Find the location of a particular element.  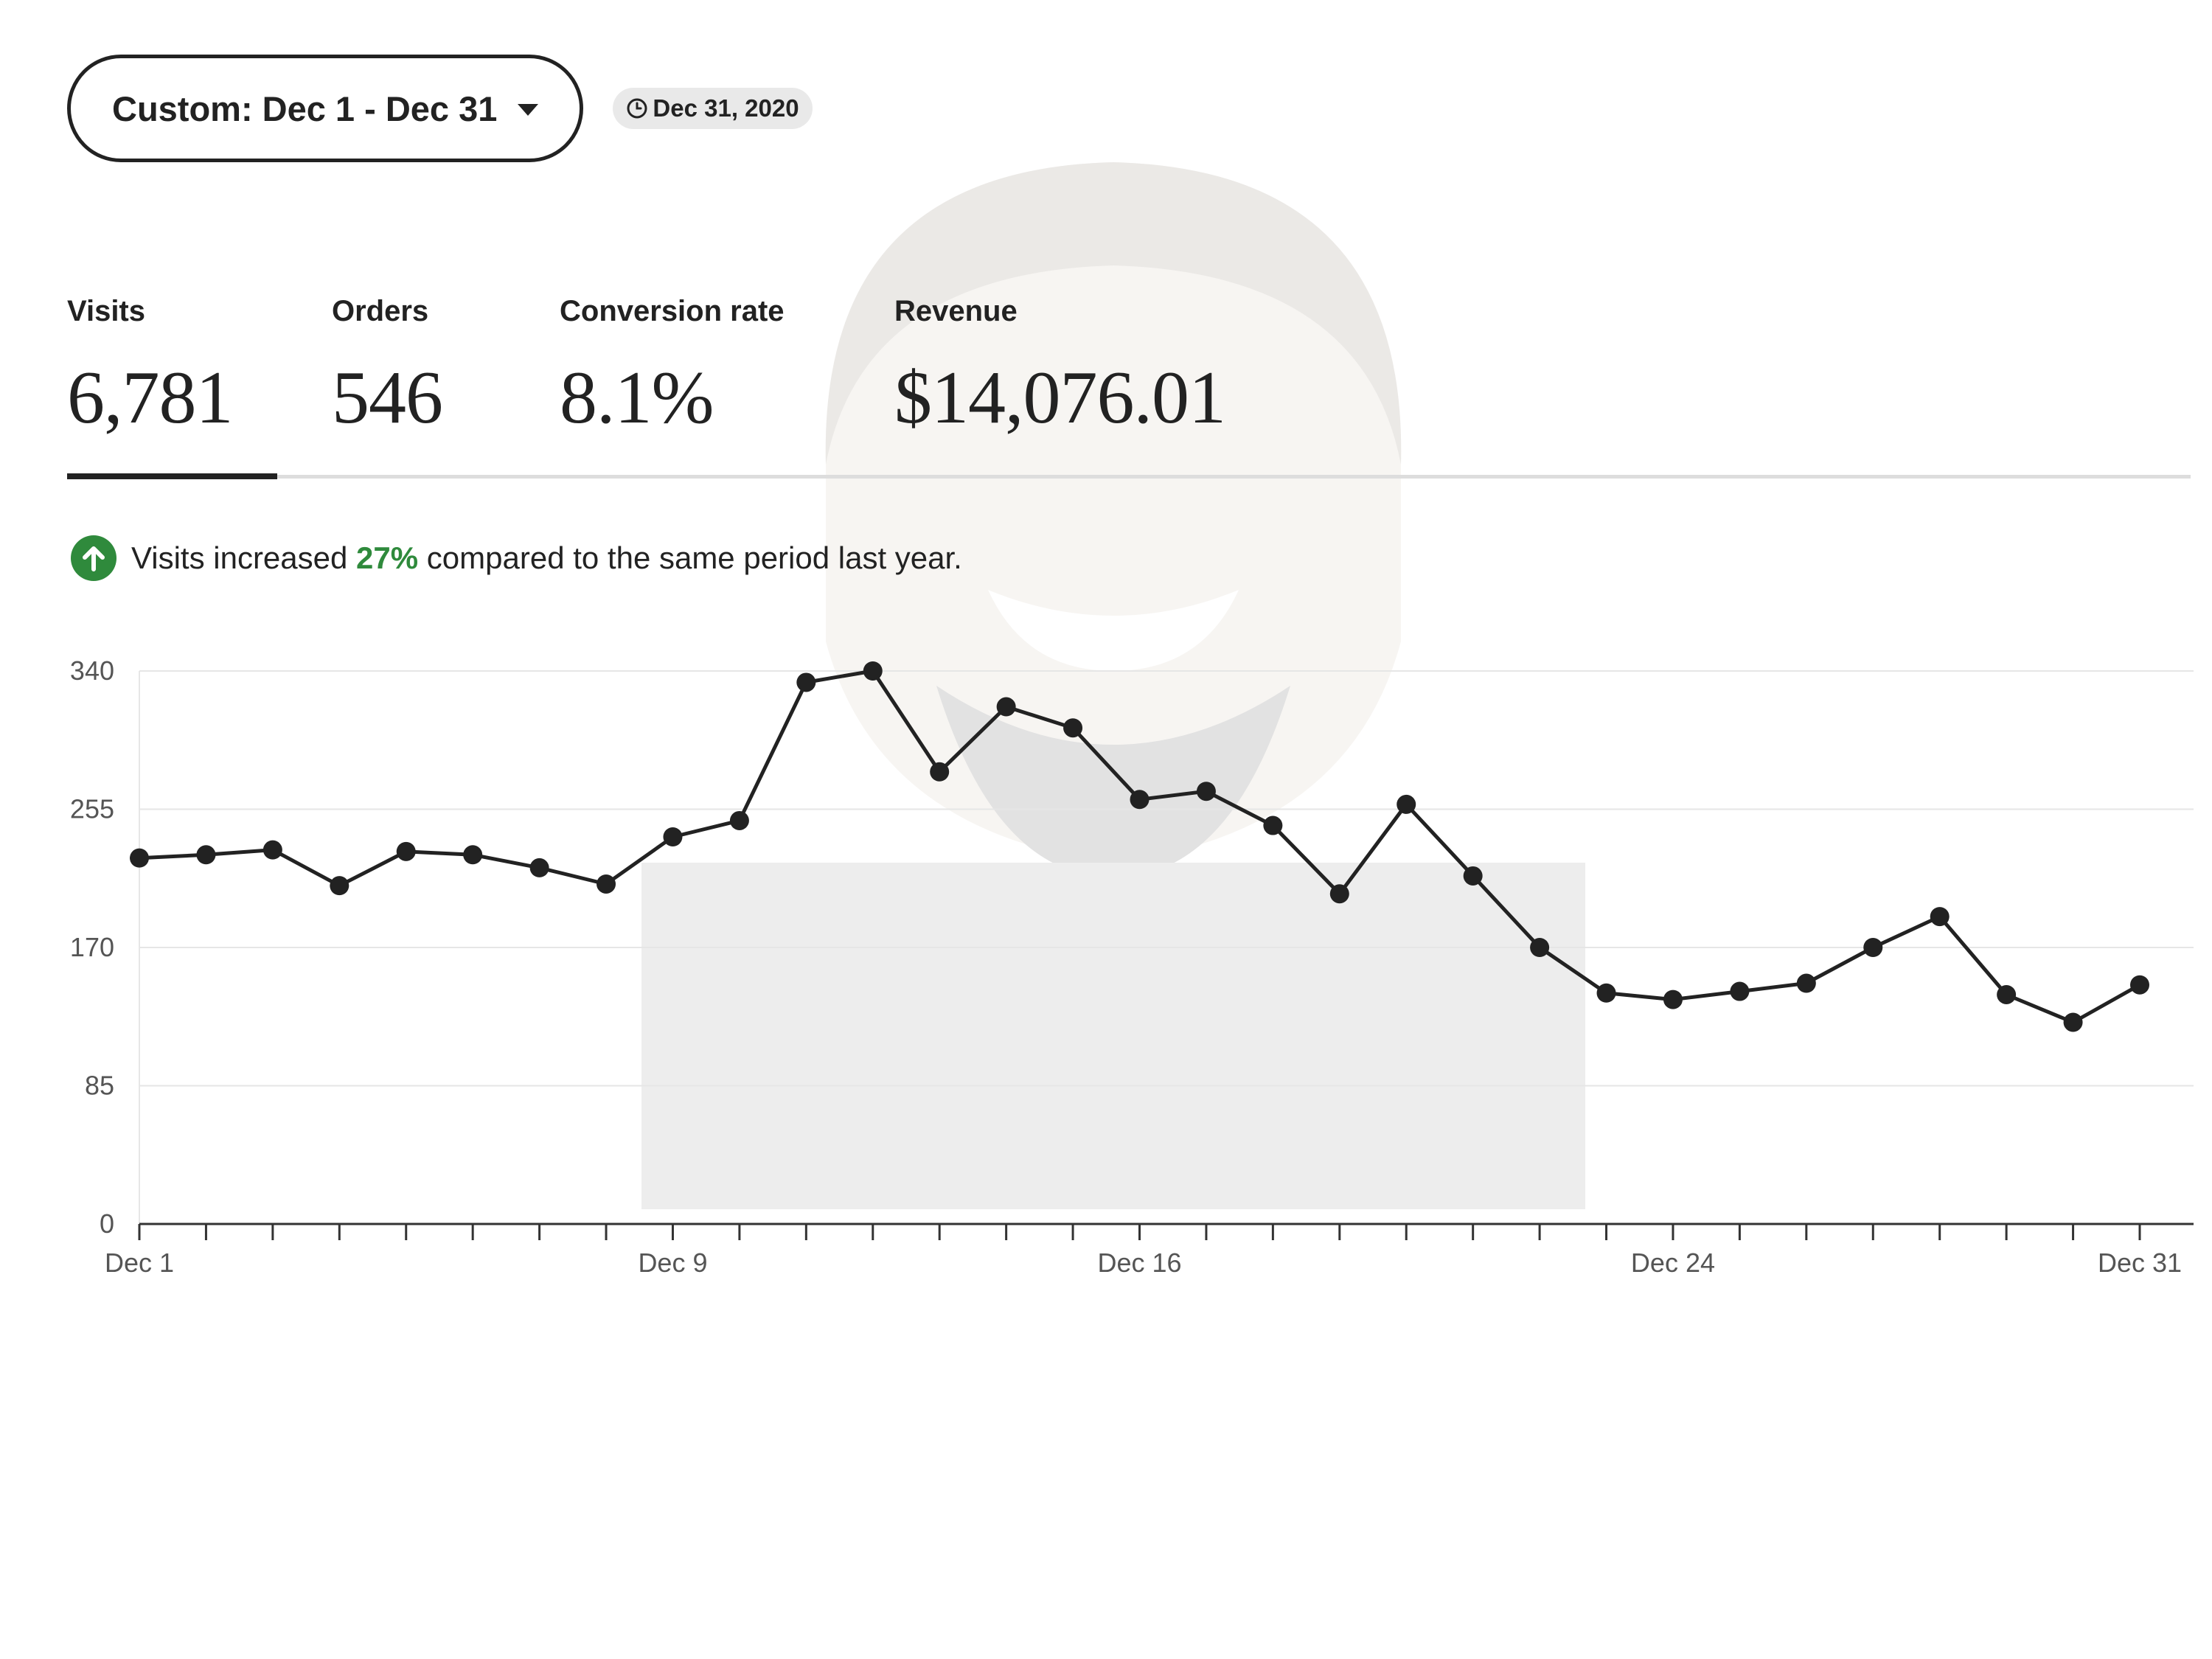

updated-date-badge: Dec 31, 2020 is located at coordinates (713, 108).